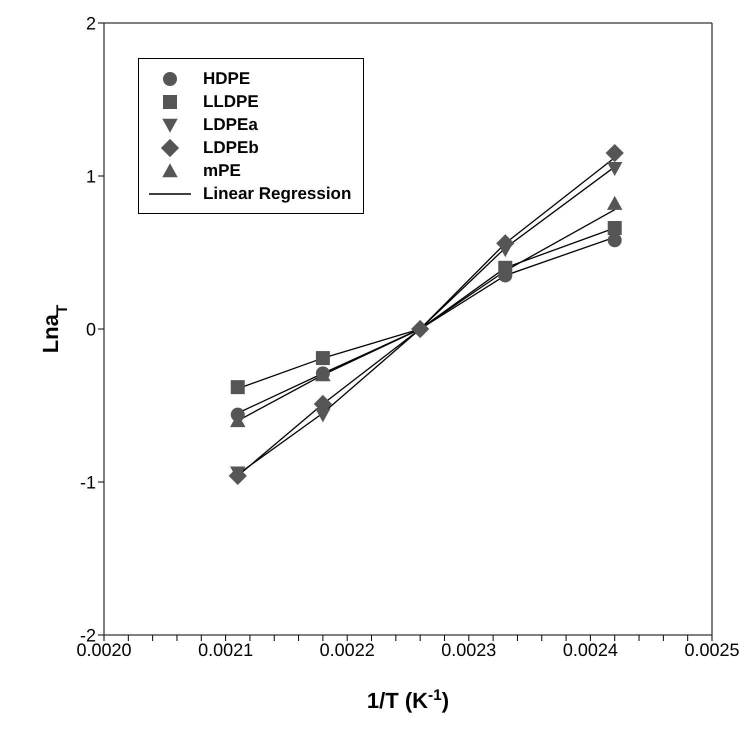  Describe the element at coordinates (222, 170) in the screenshot. I see `legend-label: mPE` at that location.